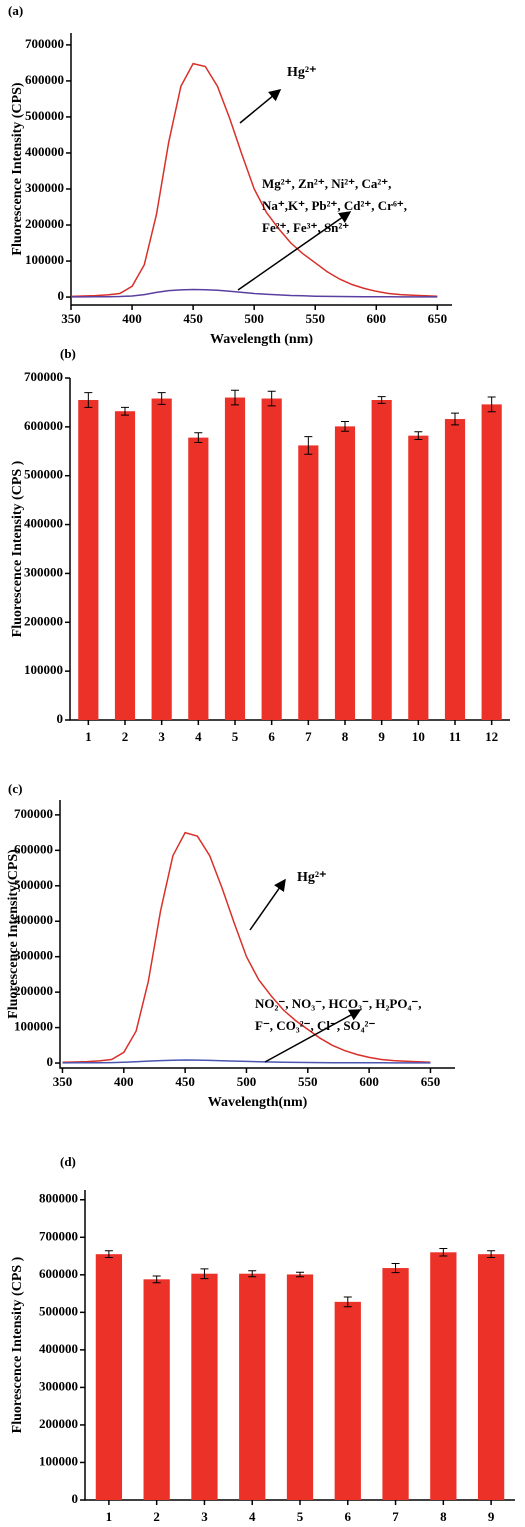 The height and width of the screenshot is (1527, 525). What do you see at coordinates (326, 183) in the screenshot?
I see `annotation: Mg²⁺, Zn²⁺, Ni²⁺, Ca²⁺,` at bounding box center [326, 183].